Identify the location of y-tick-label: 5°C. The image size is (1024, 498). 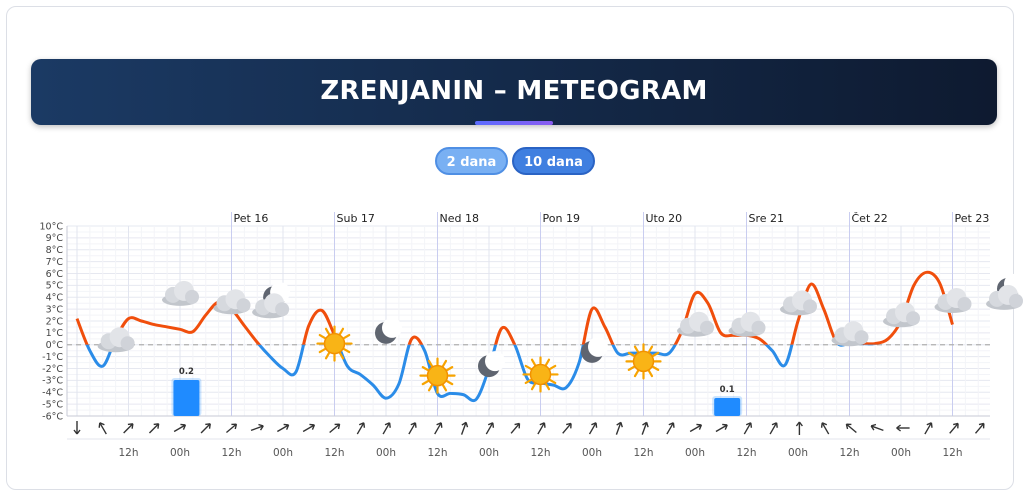
(55, 286).